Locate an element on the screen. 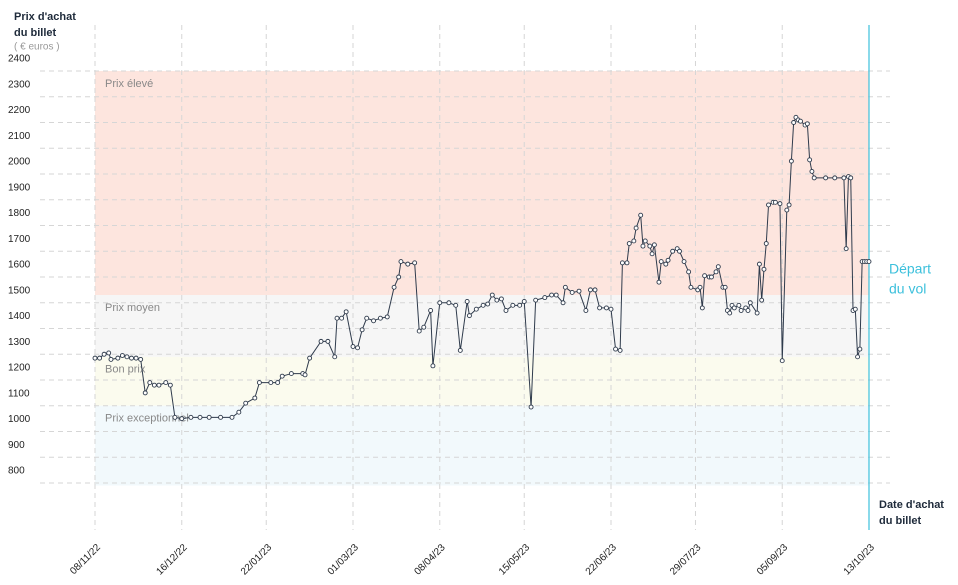 The width and height of the screenshot is (958, 585). y-tick-label: 900 is located at coordinates (16, 445).